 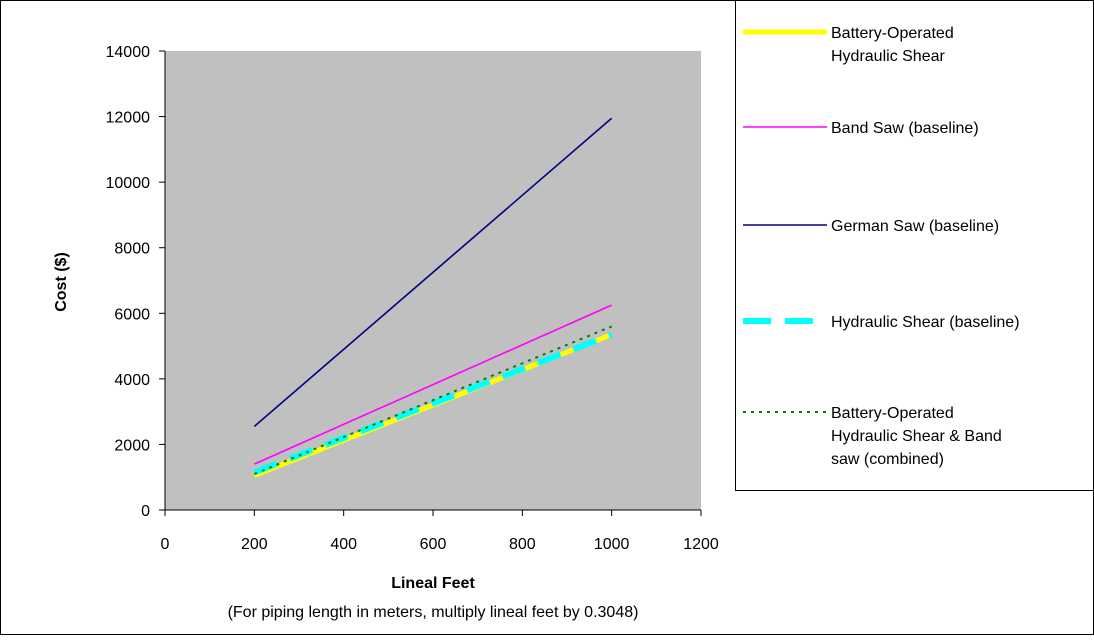 I want to click on y-tick-label: 4000, so click(x=132, y=380).